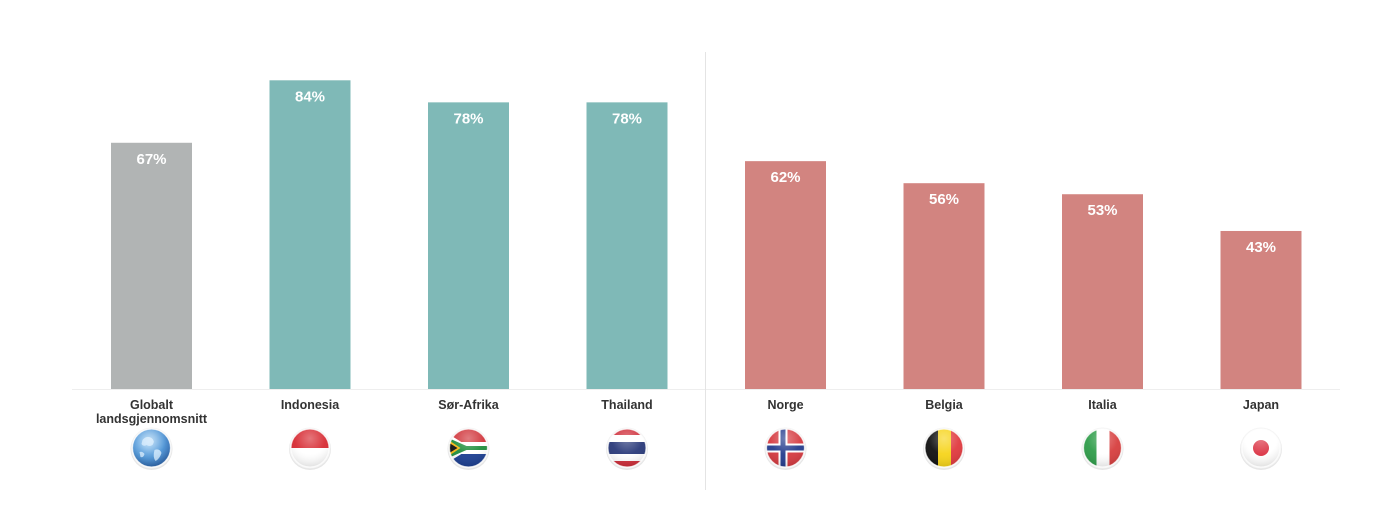 Image resolution: width=1396 pixels, height=528 pixels. I want to click on category-label-3: Thailand, so click(626, 405).